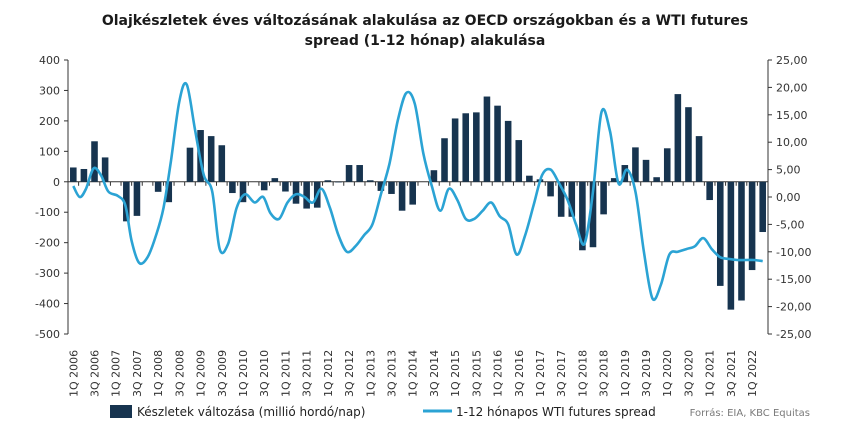 The height and width of the screenshot is (448, 850). Describe the element at coordinates (792, 115) in the screenshot. I see `right-axis-tick-label: 15,00` at that location.